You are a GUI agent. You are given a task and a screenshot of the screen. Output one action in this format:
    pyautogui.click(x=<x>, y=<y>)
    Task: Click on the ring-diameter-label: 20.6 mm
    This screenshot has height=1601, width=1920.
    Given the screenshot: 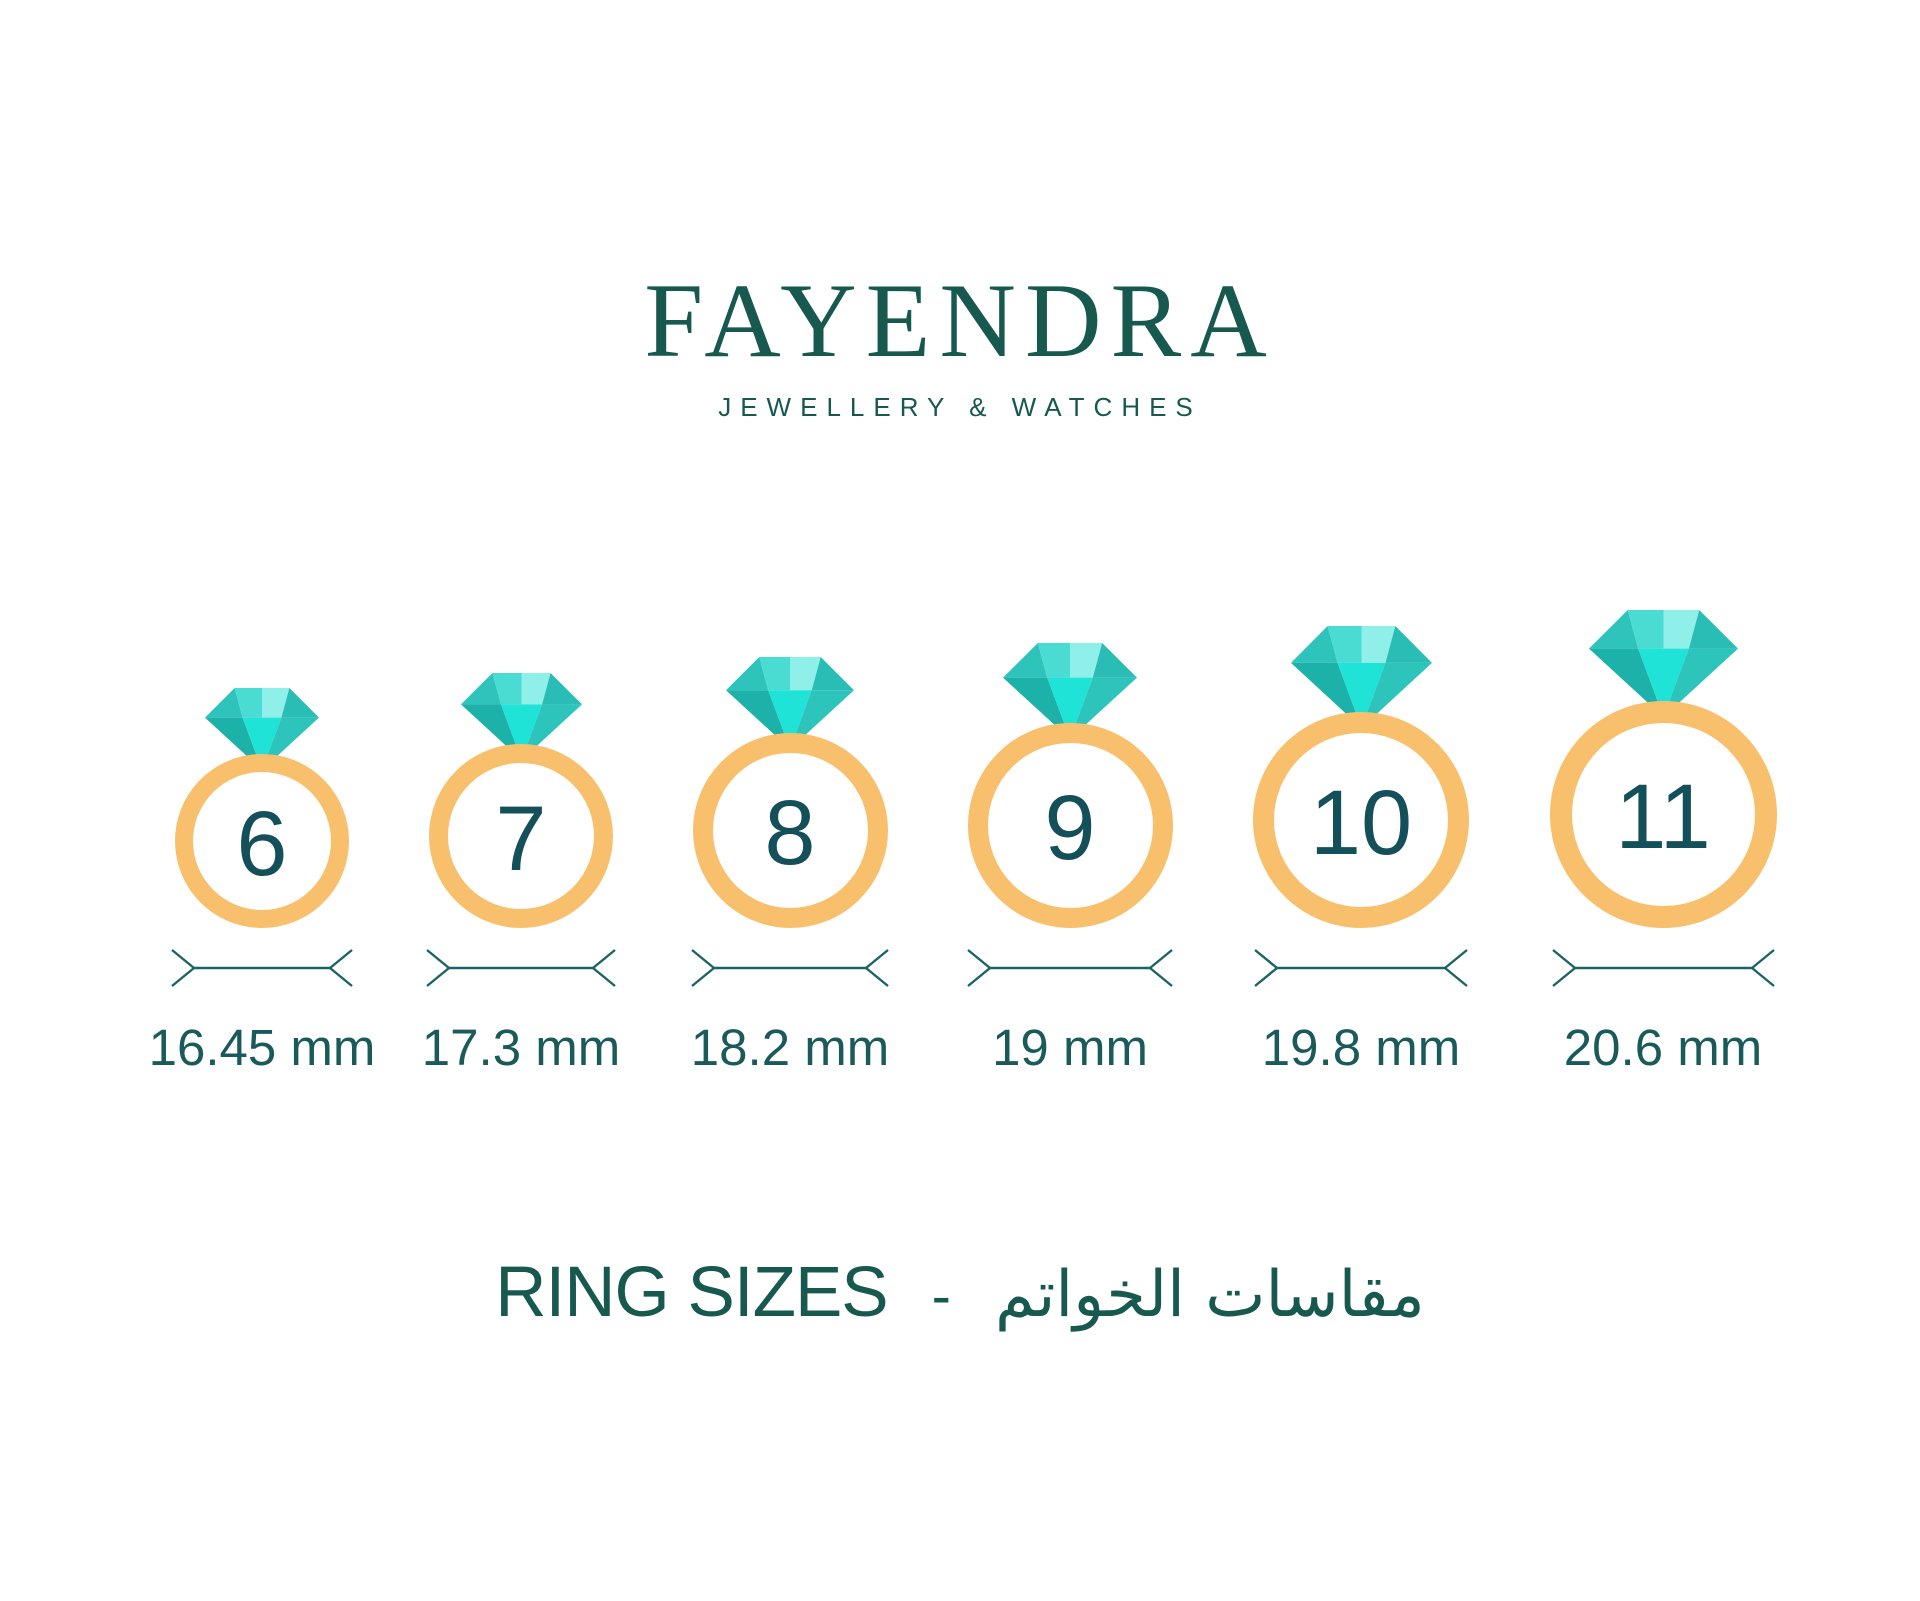 What is the action you would take?
    pyautogui.click(x=1663, y=1047)
    